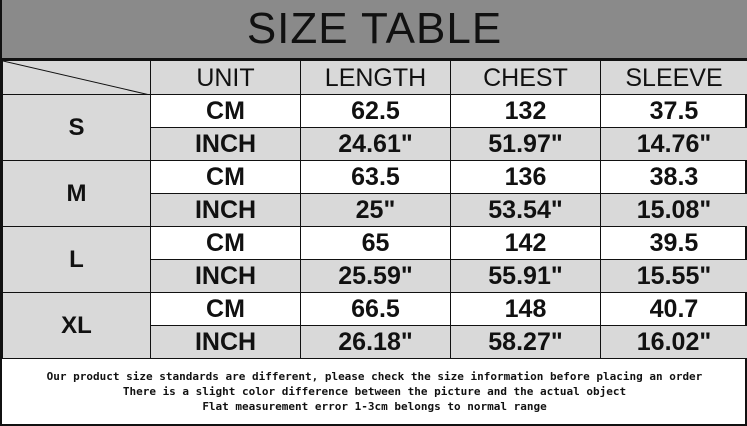 This screenshot has height=426, width=747. What do you see at coordinates (374, 30) in the screenshot?
I see `page-title: SIZE TABLE` at bounding box center [374, 30].